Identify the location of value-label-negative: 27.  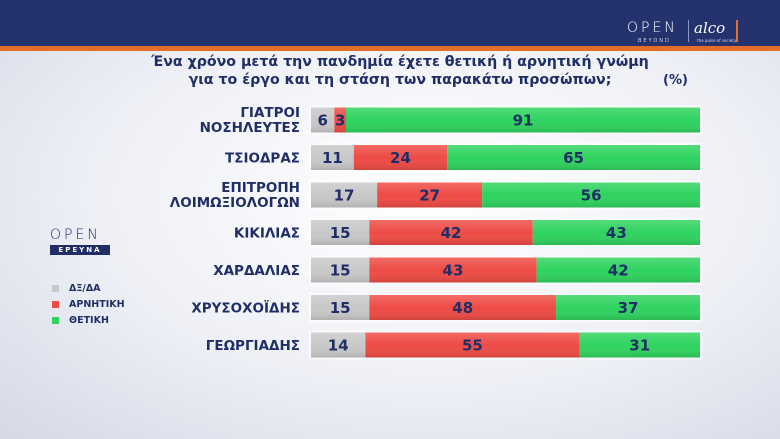
(429, 196).